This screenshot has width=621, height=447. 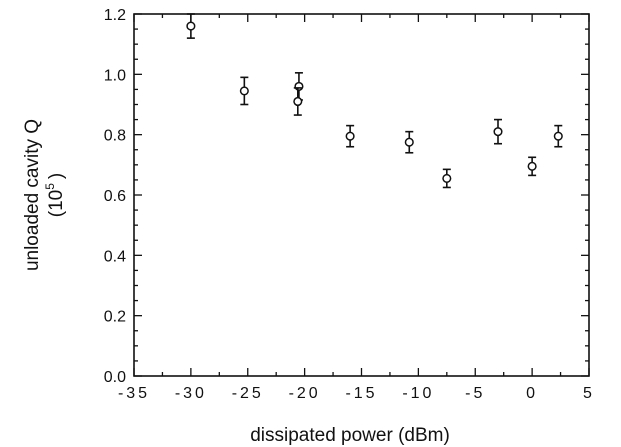 I want to click on x-tick-label: -30, so click(x=191, y=393).